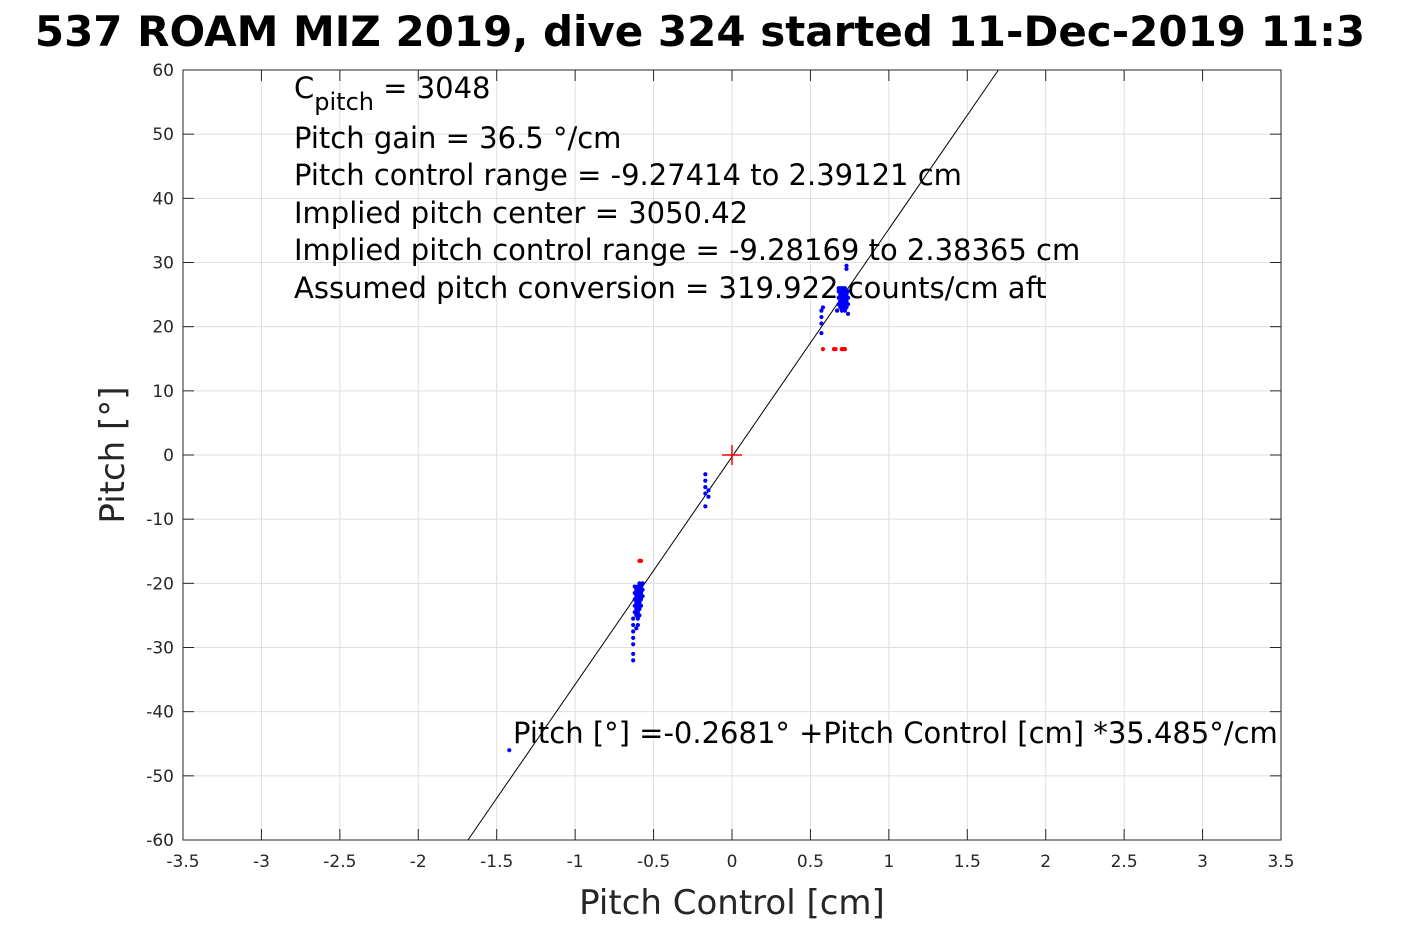  I want to click on y-tick-label: 10, so click(163, 392).